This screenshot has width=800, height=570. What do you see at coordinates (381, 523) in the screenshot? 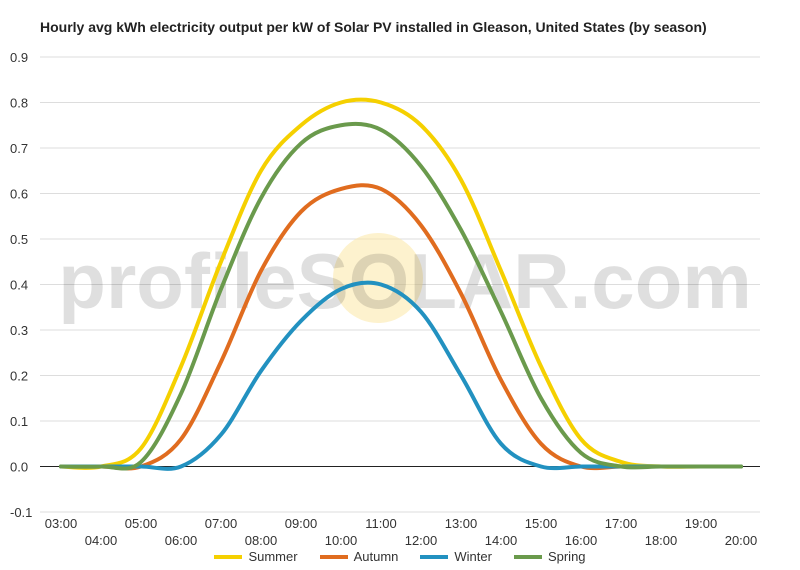
I see `x-tick-label: 11:00` at bounding box center [381, 523].